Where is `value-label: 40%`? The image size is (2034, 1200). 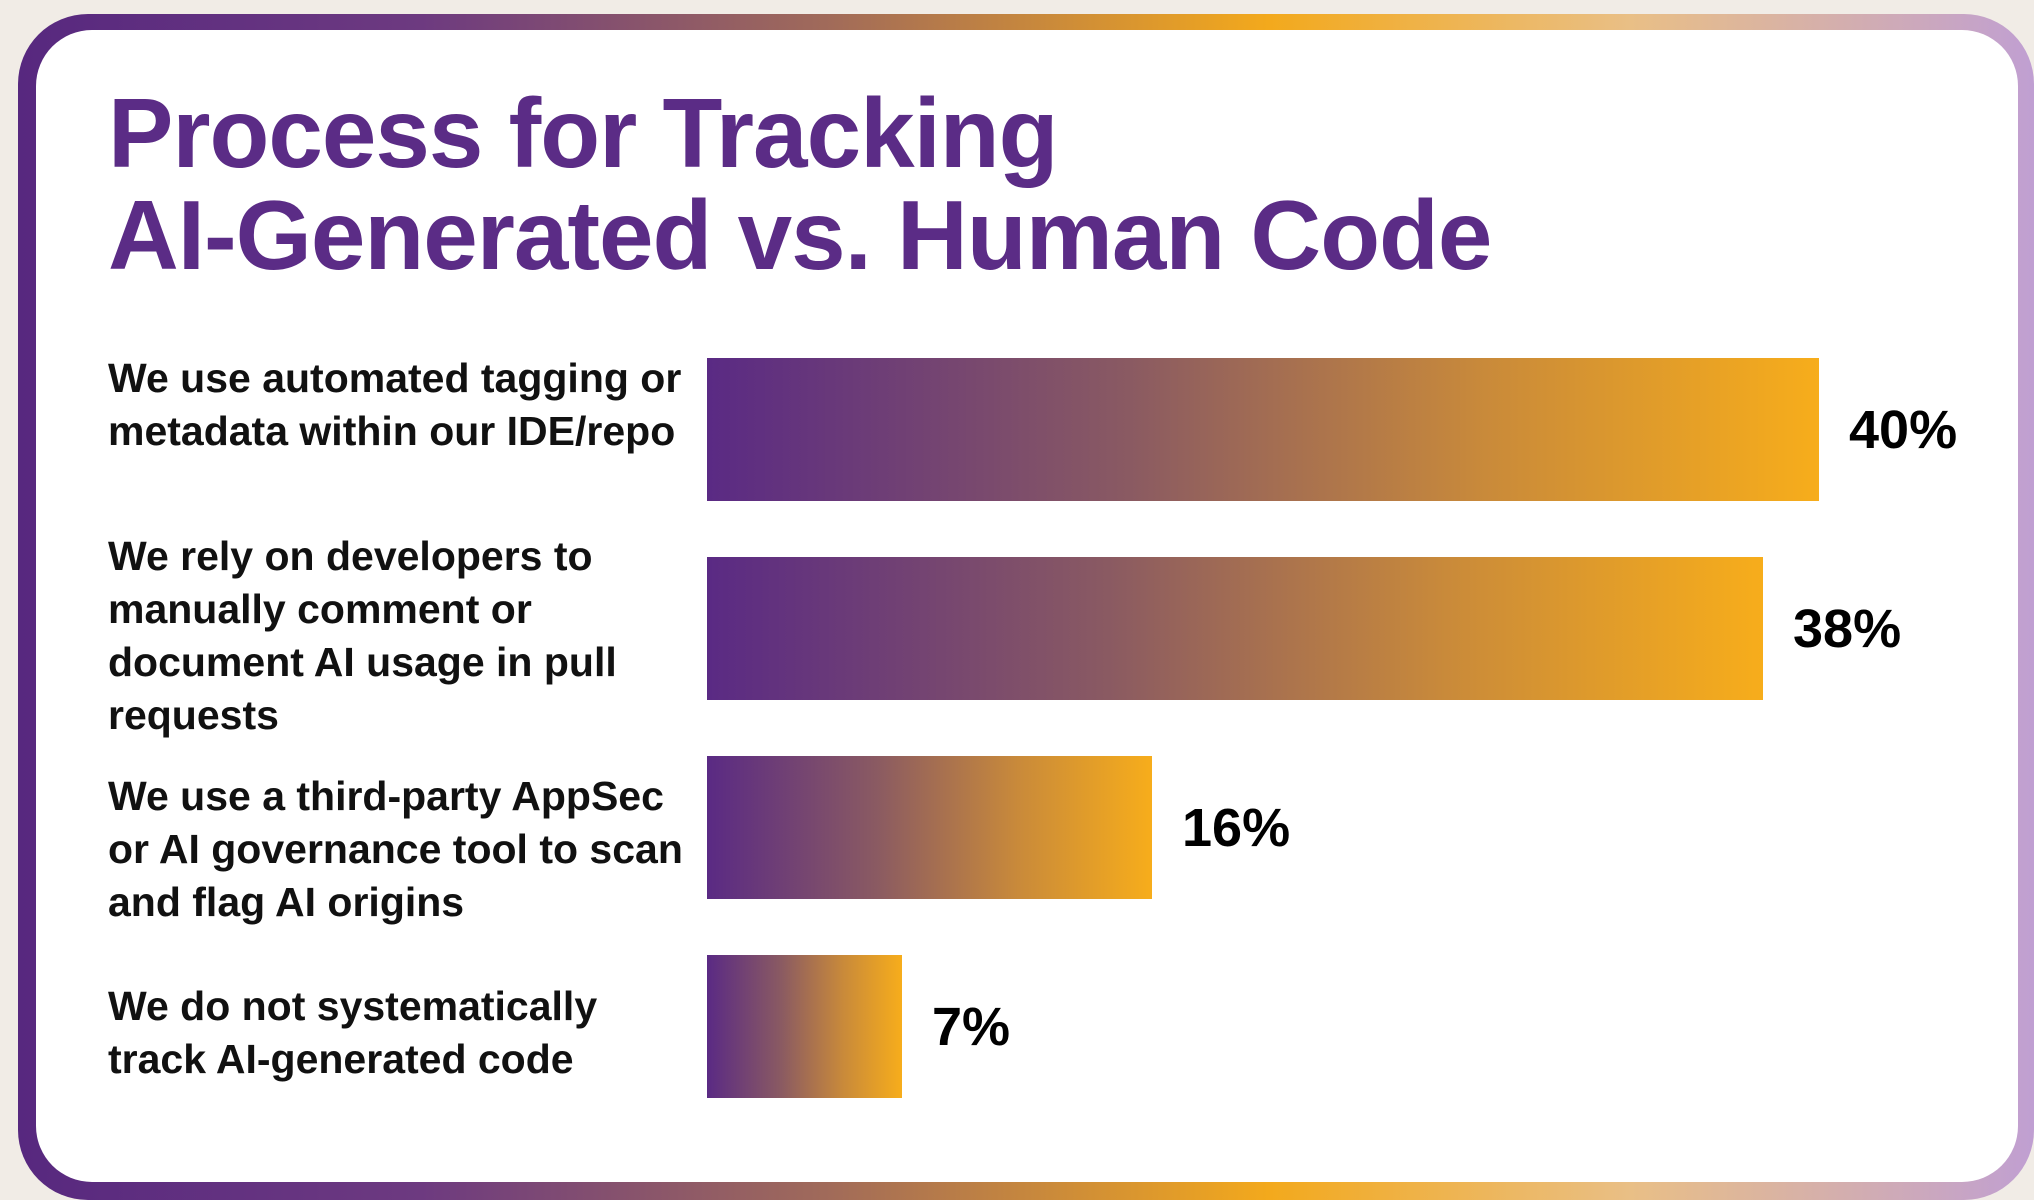
value-label: 40% is located at coordinates (1903, 429).